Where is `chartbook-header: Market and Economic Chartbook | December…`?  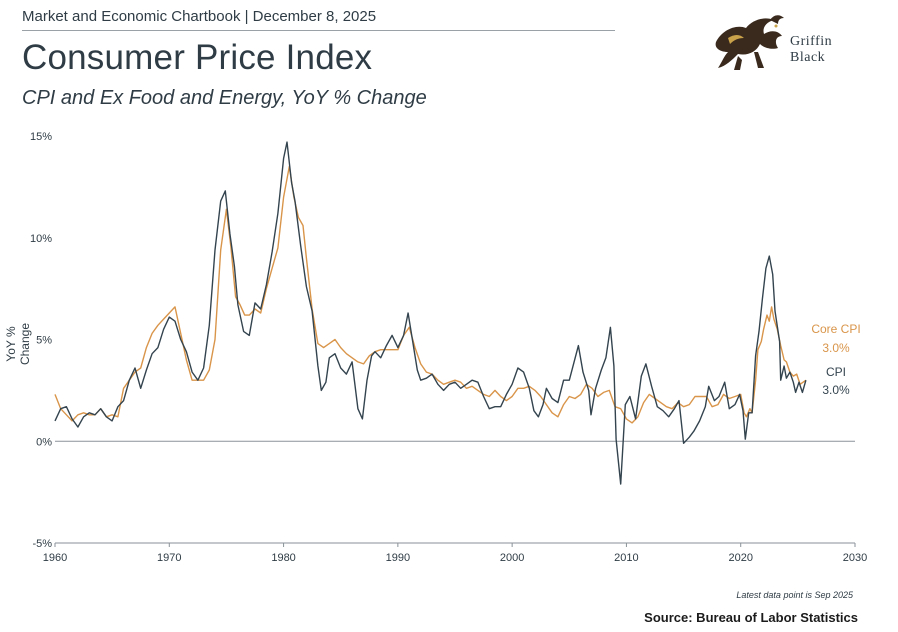 chartbook-header: Market and Economic Chartbook | December… is located at coordinates (199, 16).